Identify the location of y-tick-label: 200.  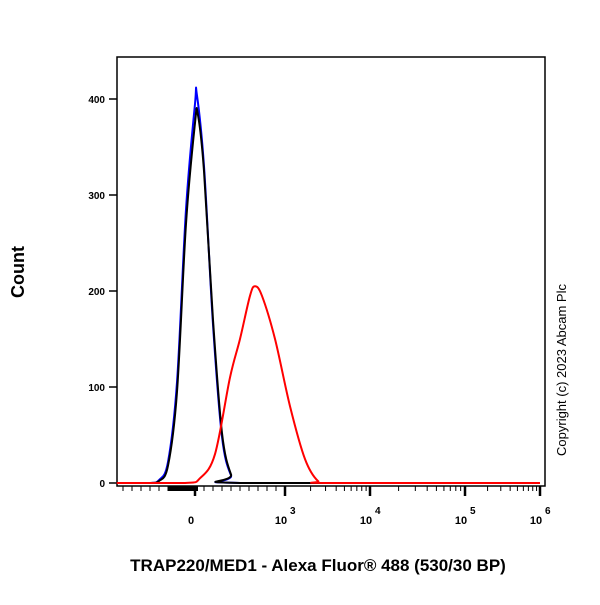
(96, 292).